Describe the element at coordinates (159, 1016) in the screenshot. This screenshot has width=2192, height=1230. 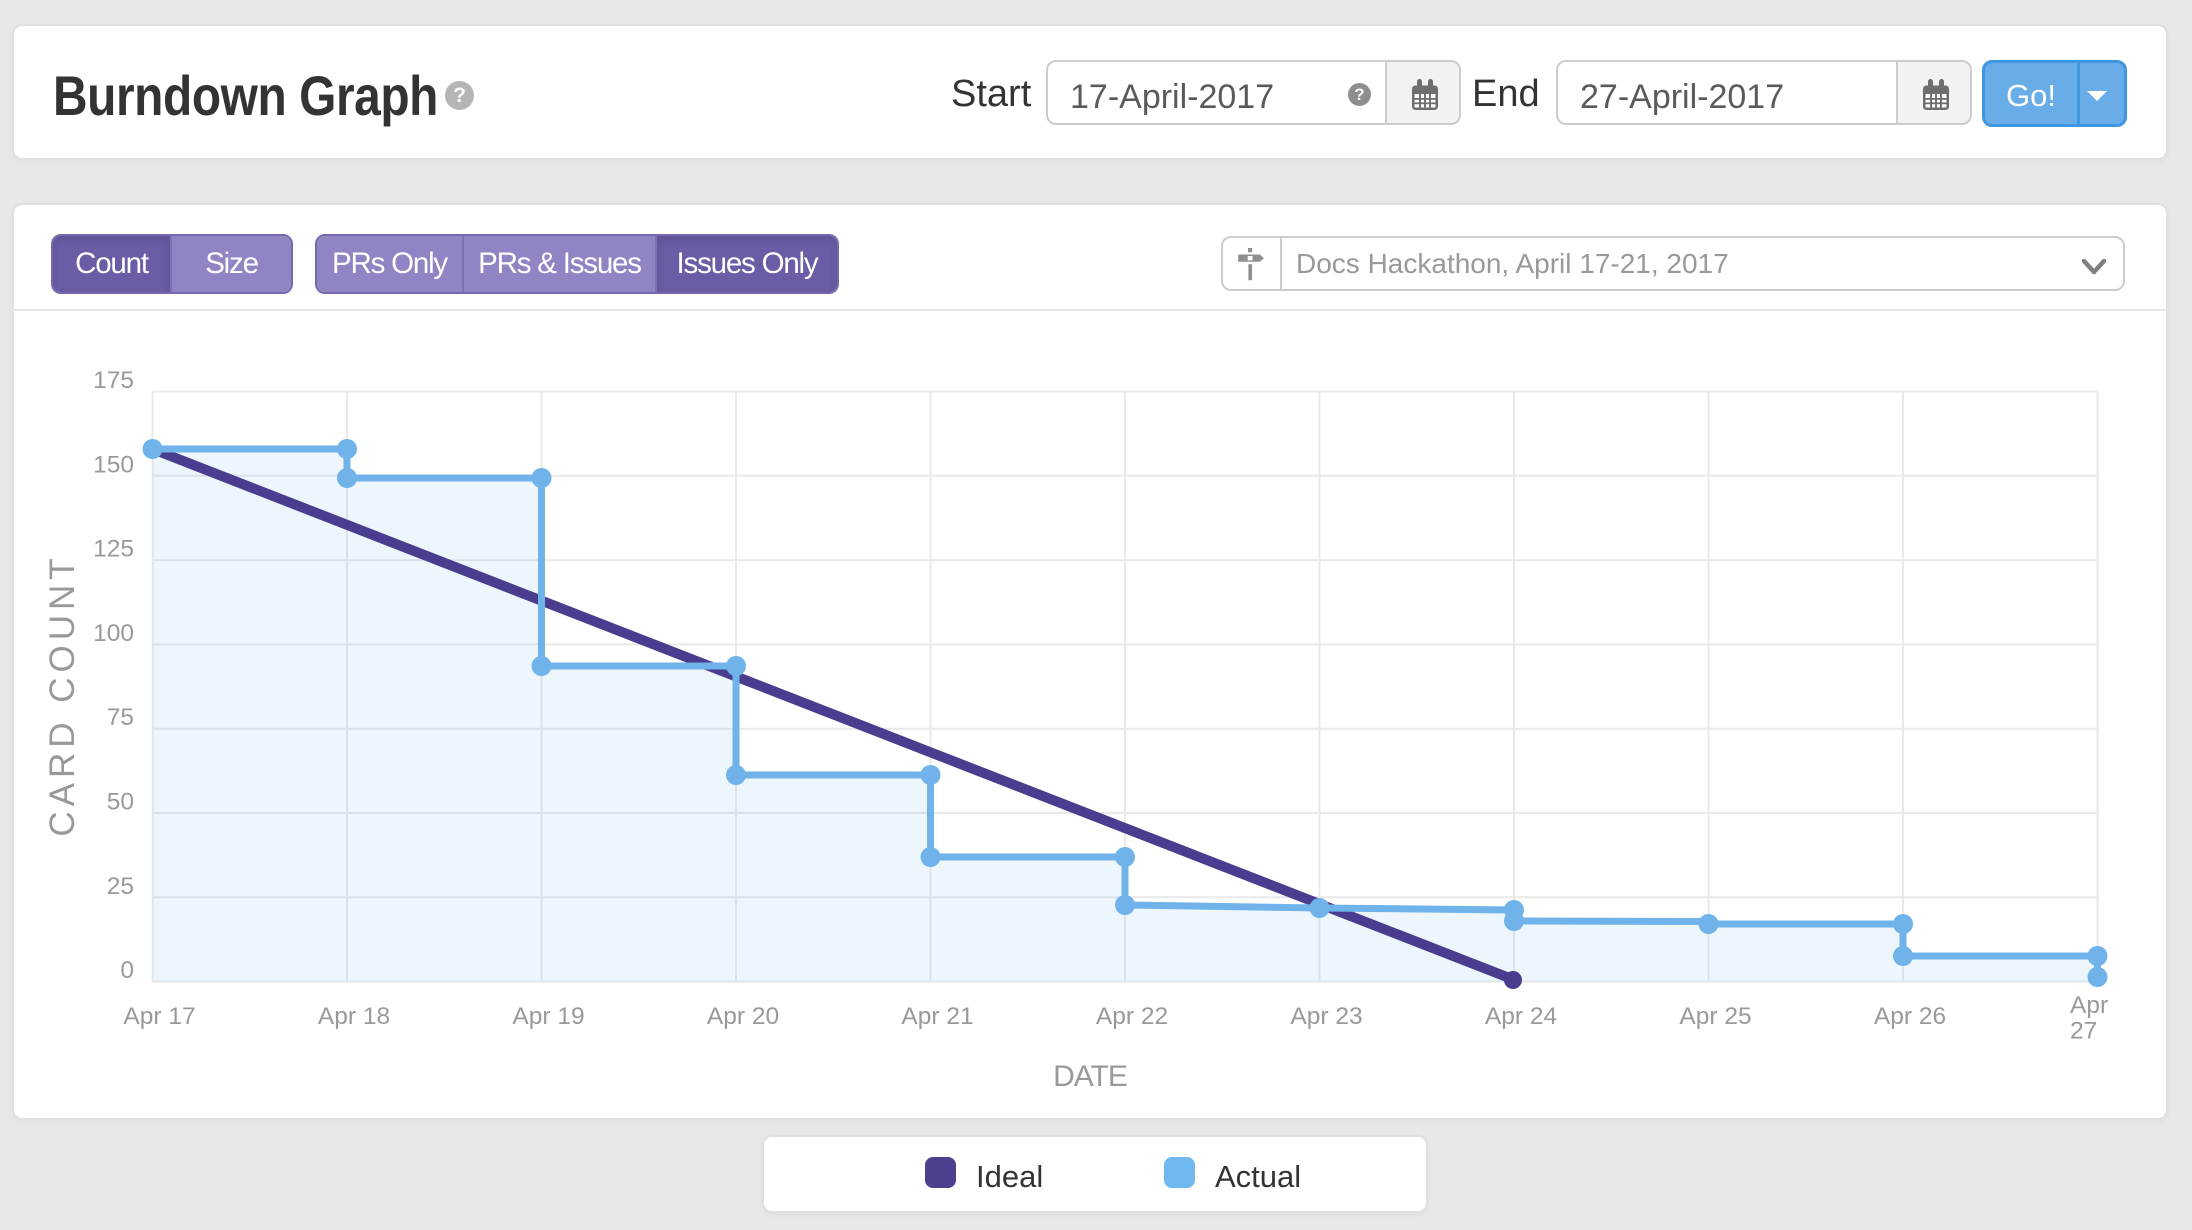
I see `svg-text: Apr 17` at that location.